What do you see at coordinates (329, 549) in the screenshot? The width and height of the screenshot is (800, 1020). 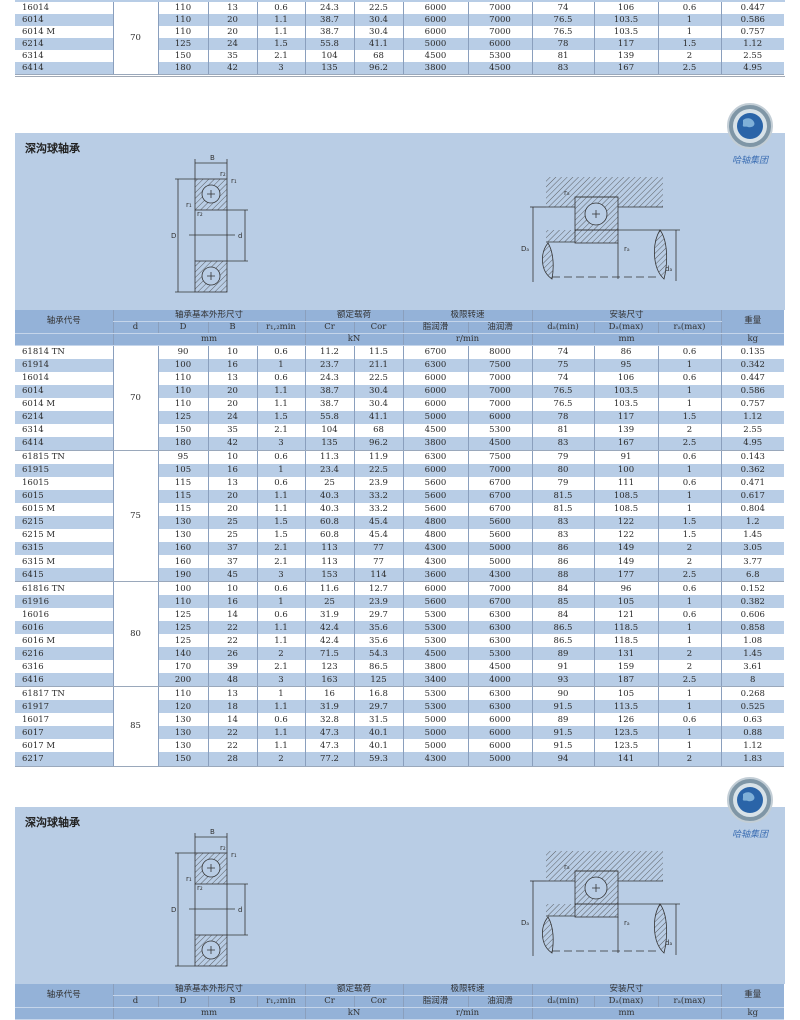 I see `table-cell: 113` at bounding box center [329, 549].